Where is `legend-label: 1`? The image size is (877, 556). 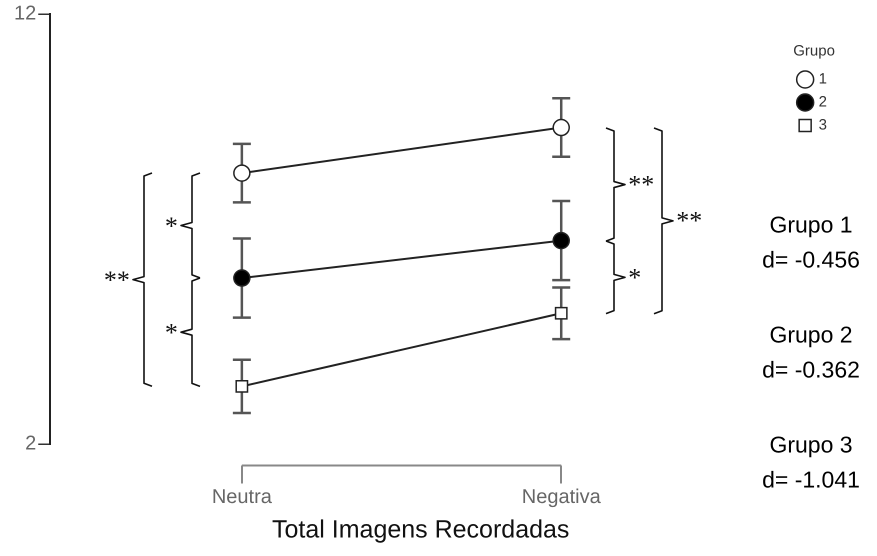 legend-label: 1 is located at coordinates (822, 79).